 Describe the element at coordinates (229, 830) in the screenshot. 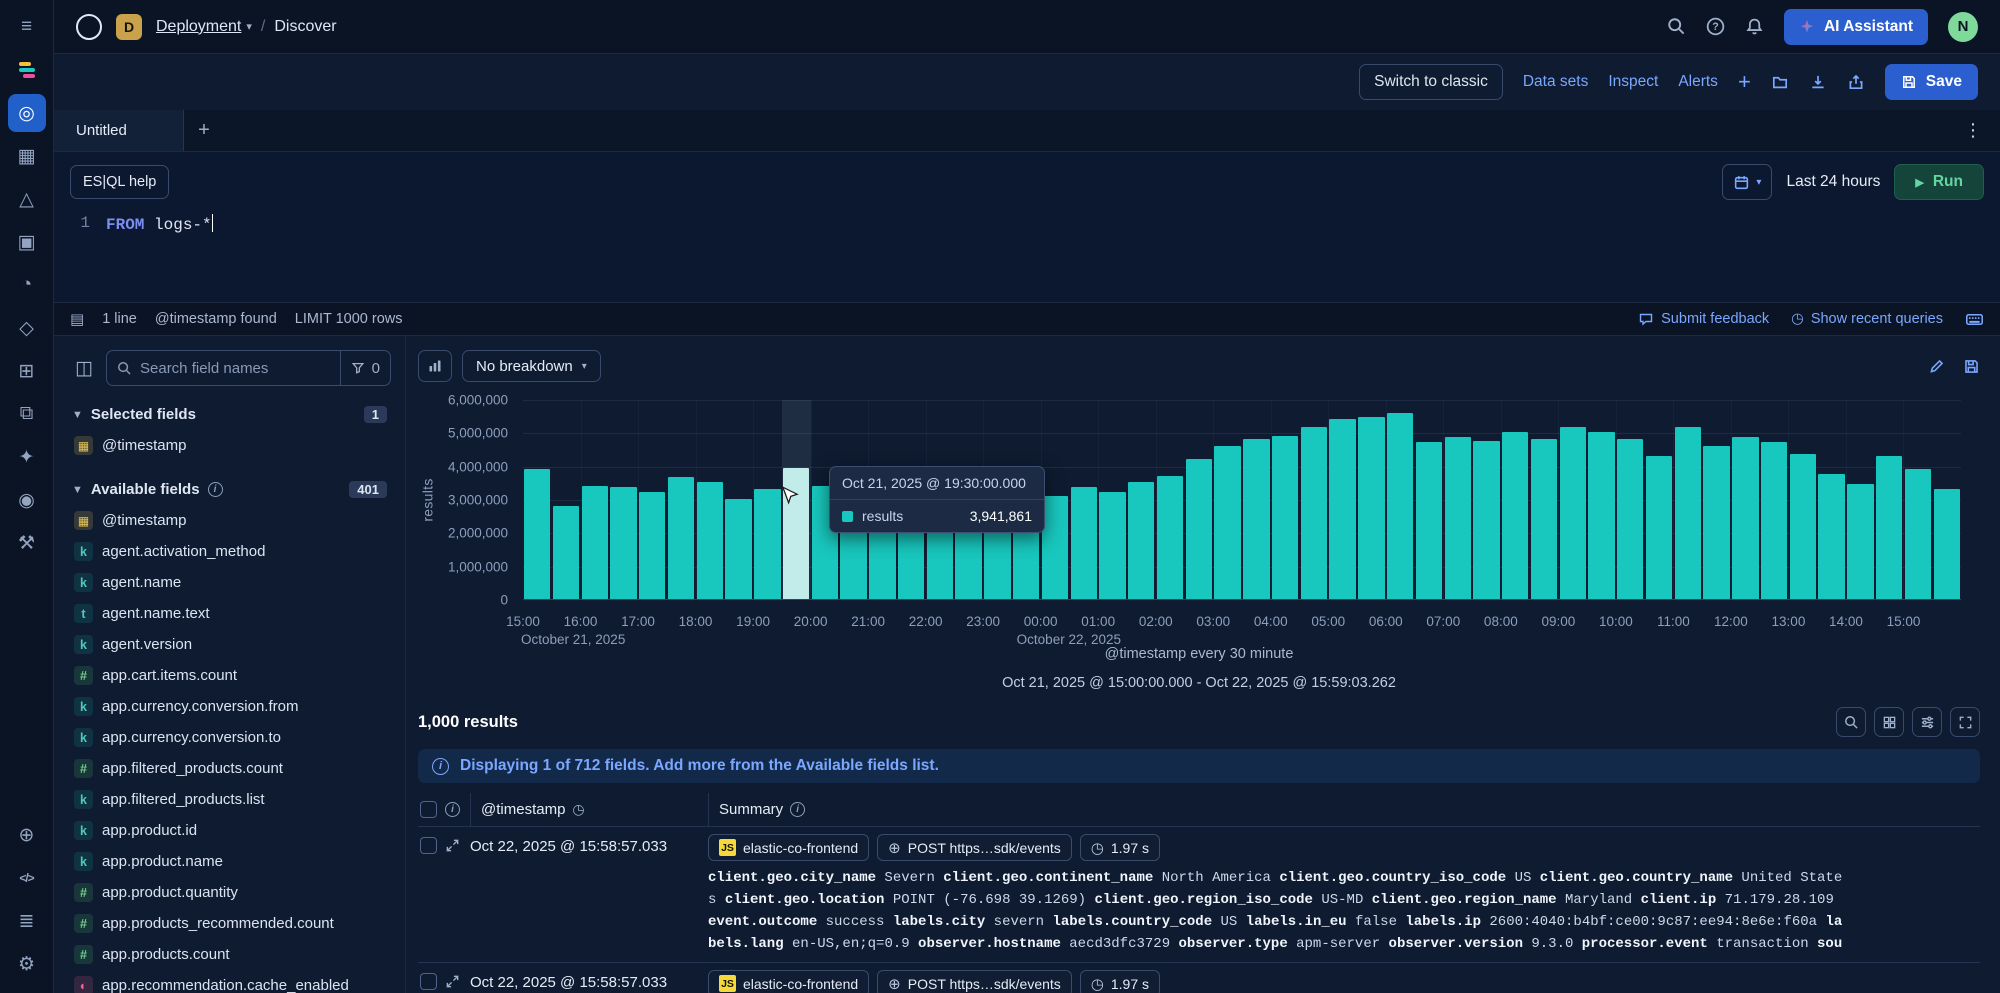

I see `field-item: k app.product.id` at that location.